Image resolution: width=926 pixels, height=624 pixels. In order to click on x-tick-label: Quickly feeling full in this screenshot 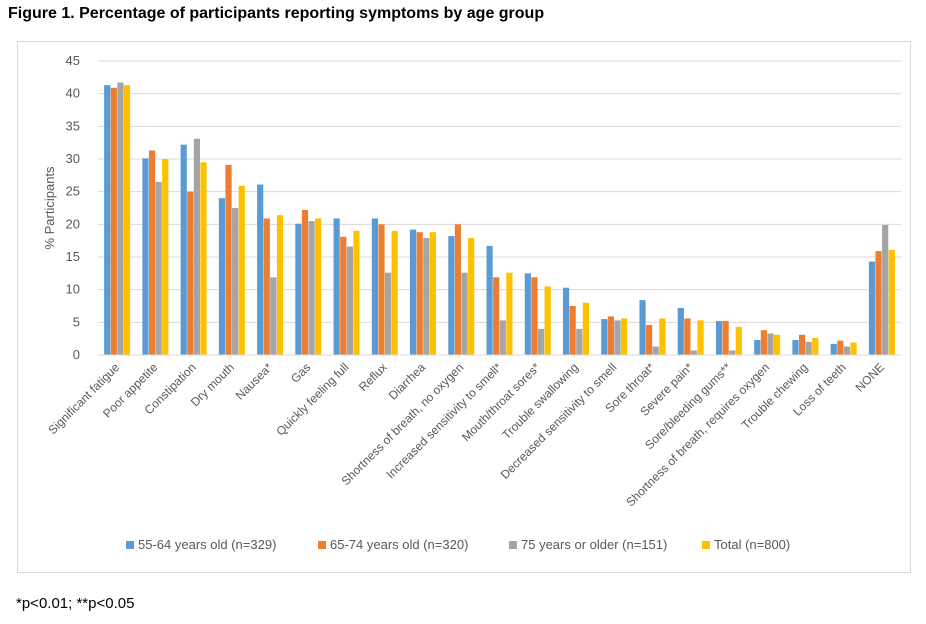, I will do `click(312, 399)`.